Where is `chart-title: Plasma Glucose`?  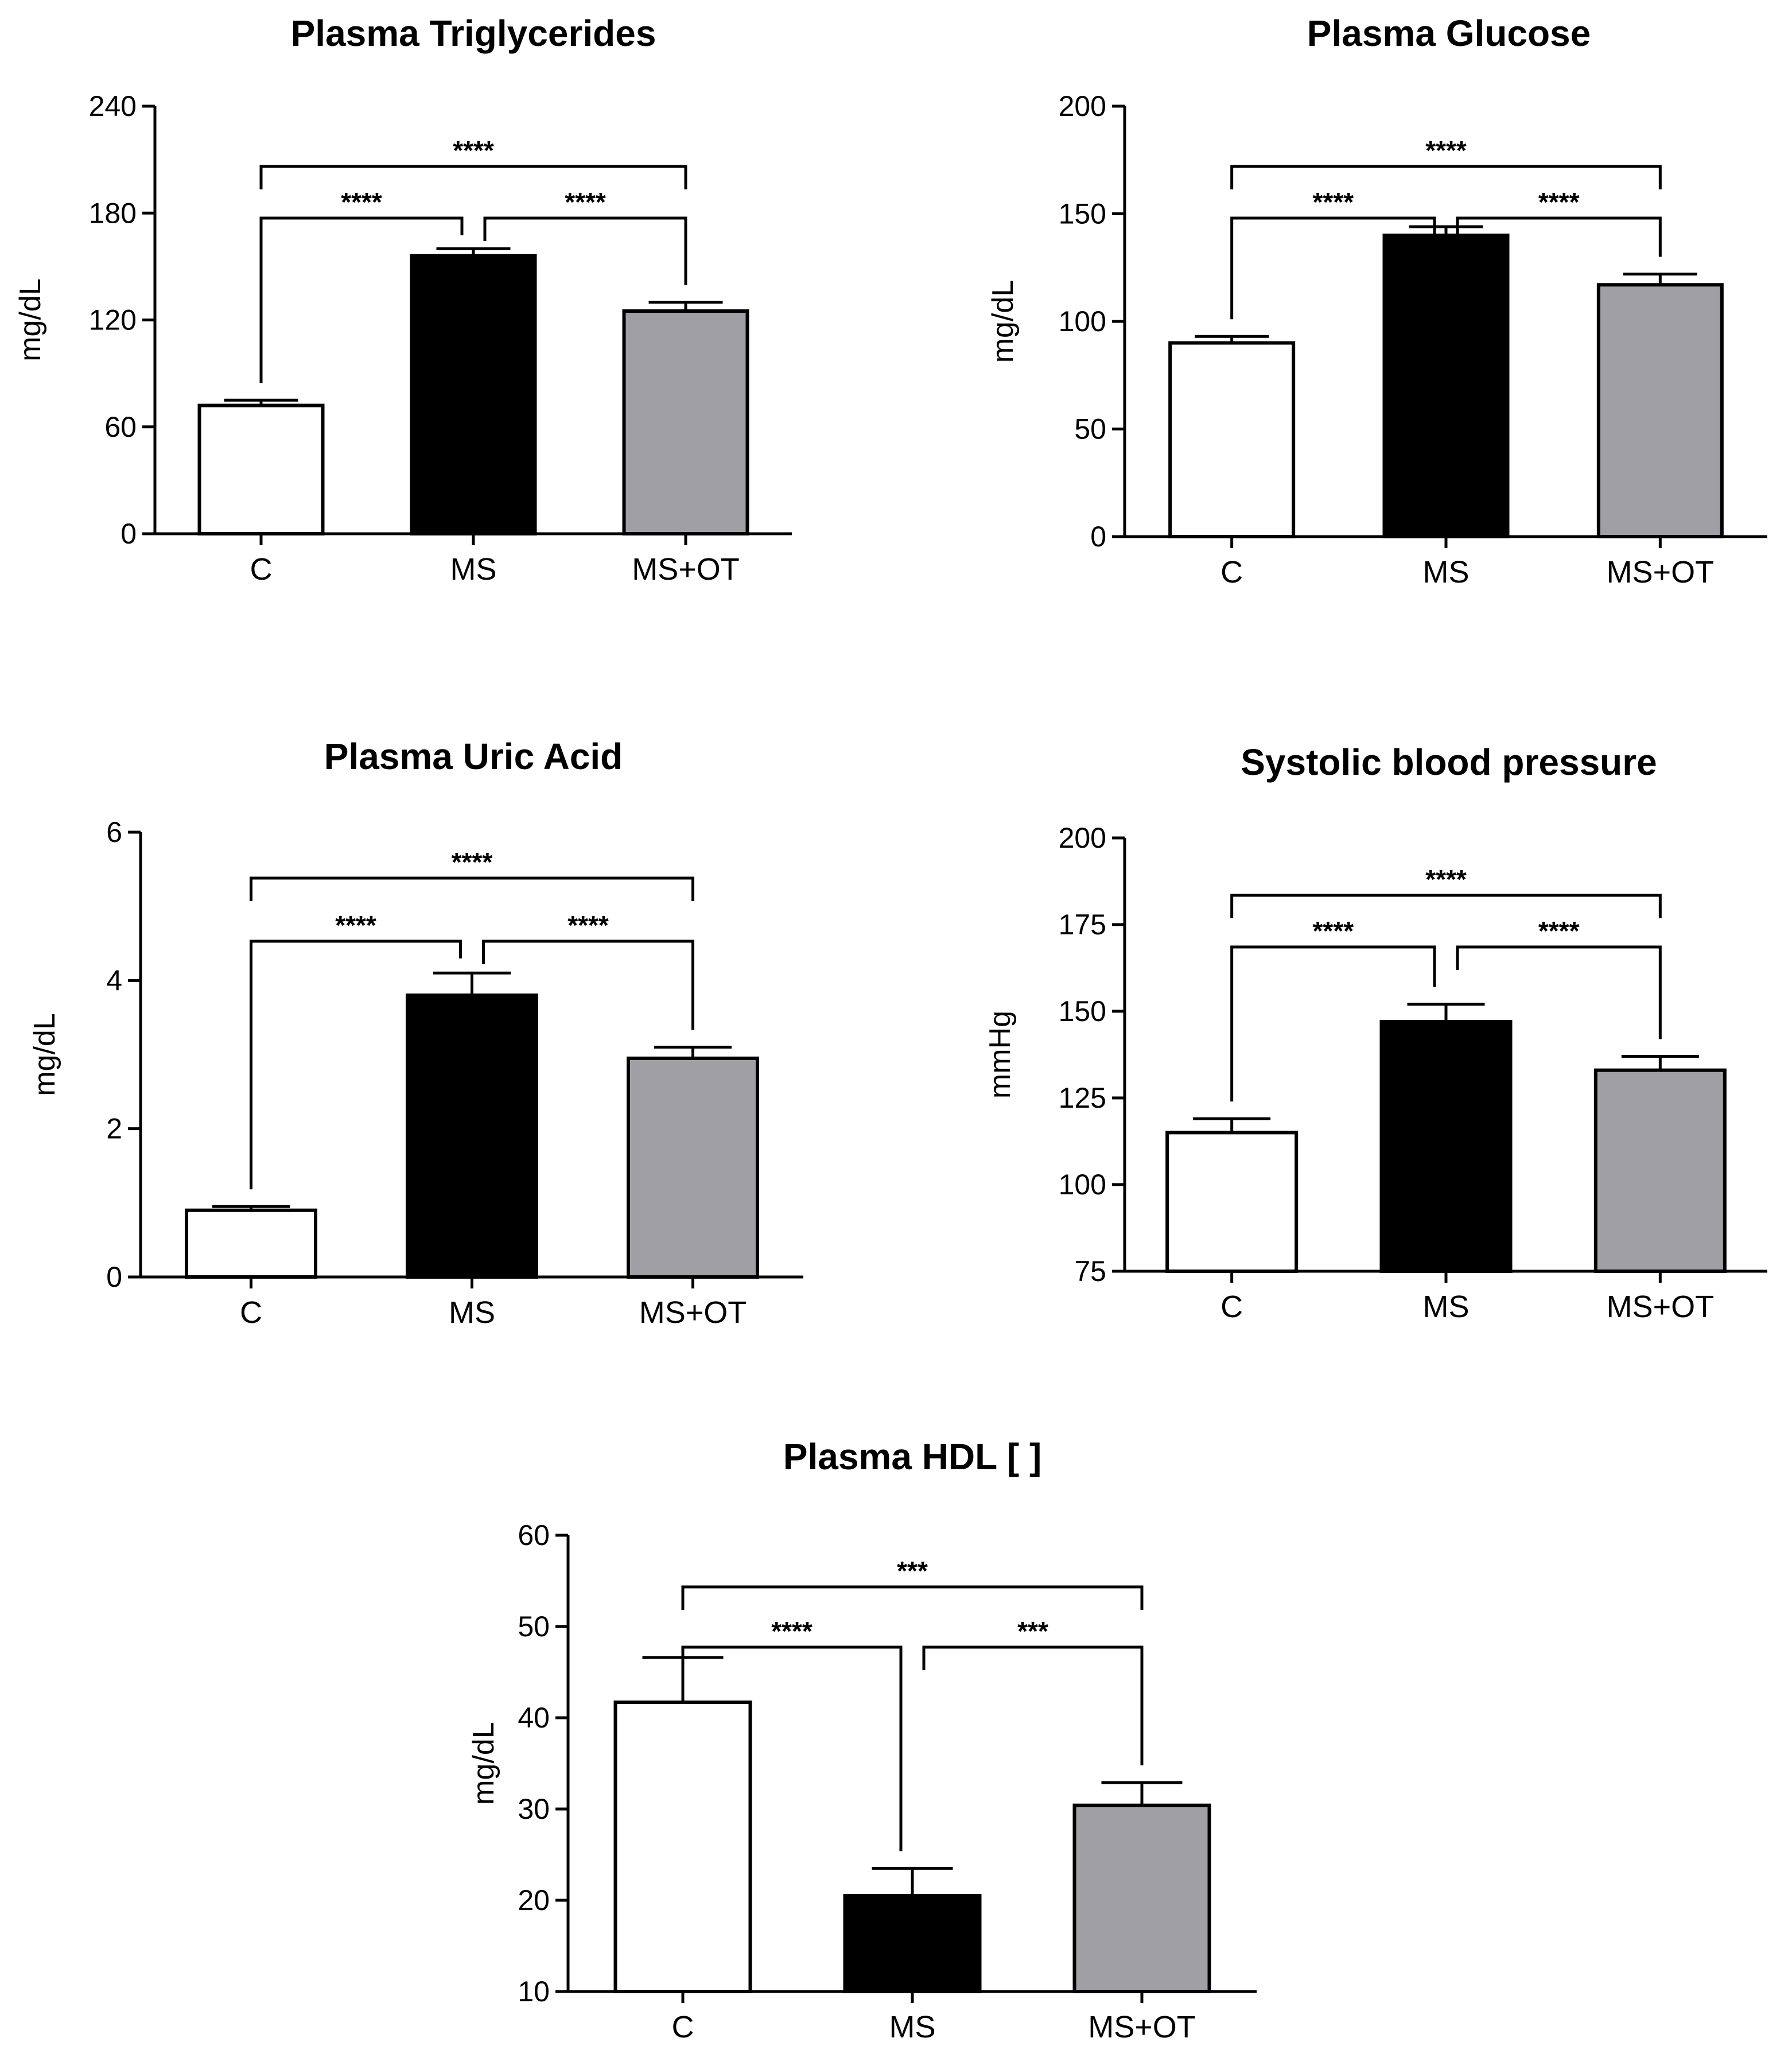 chart-title: Plasma Glucose is located at coordinates (1449, 33).